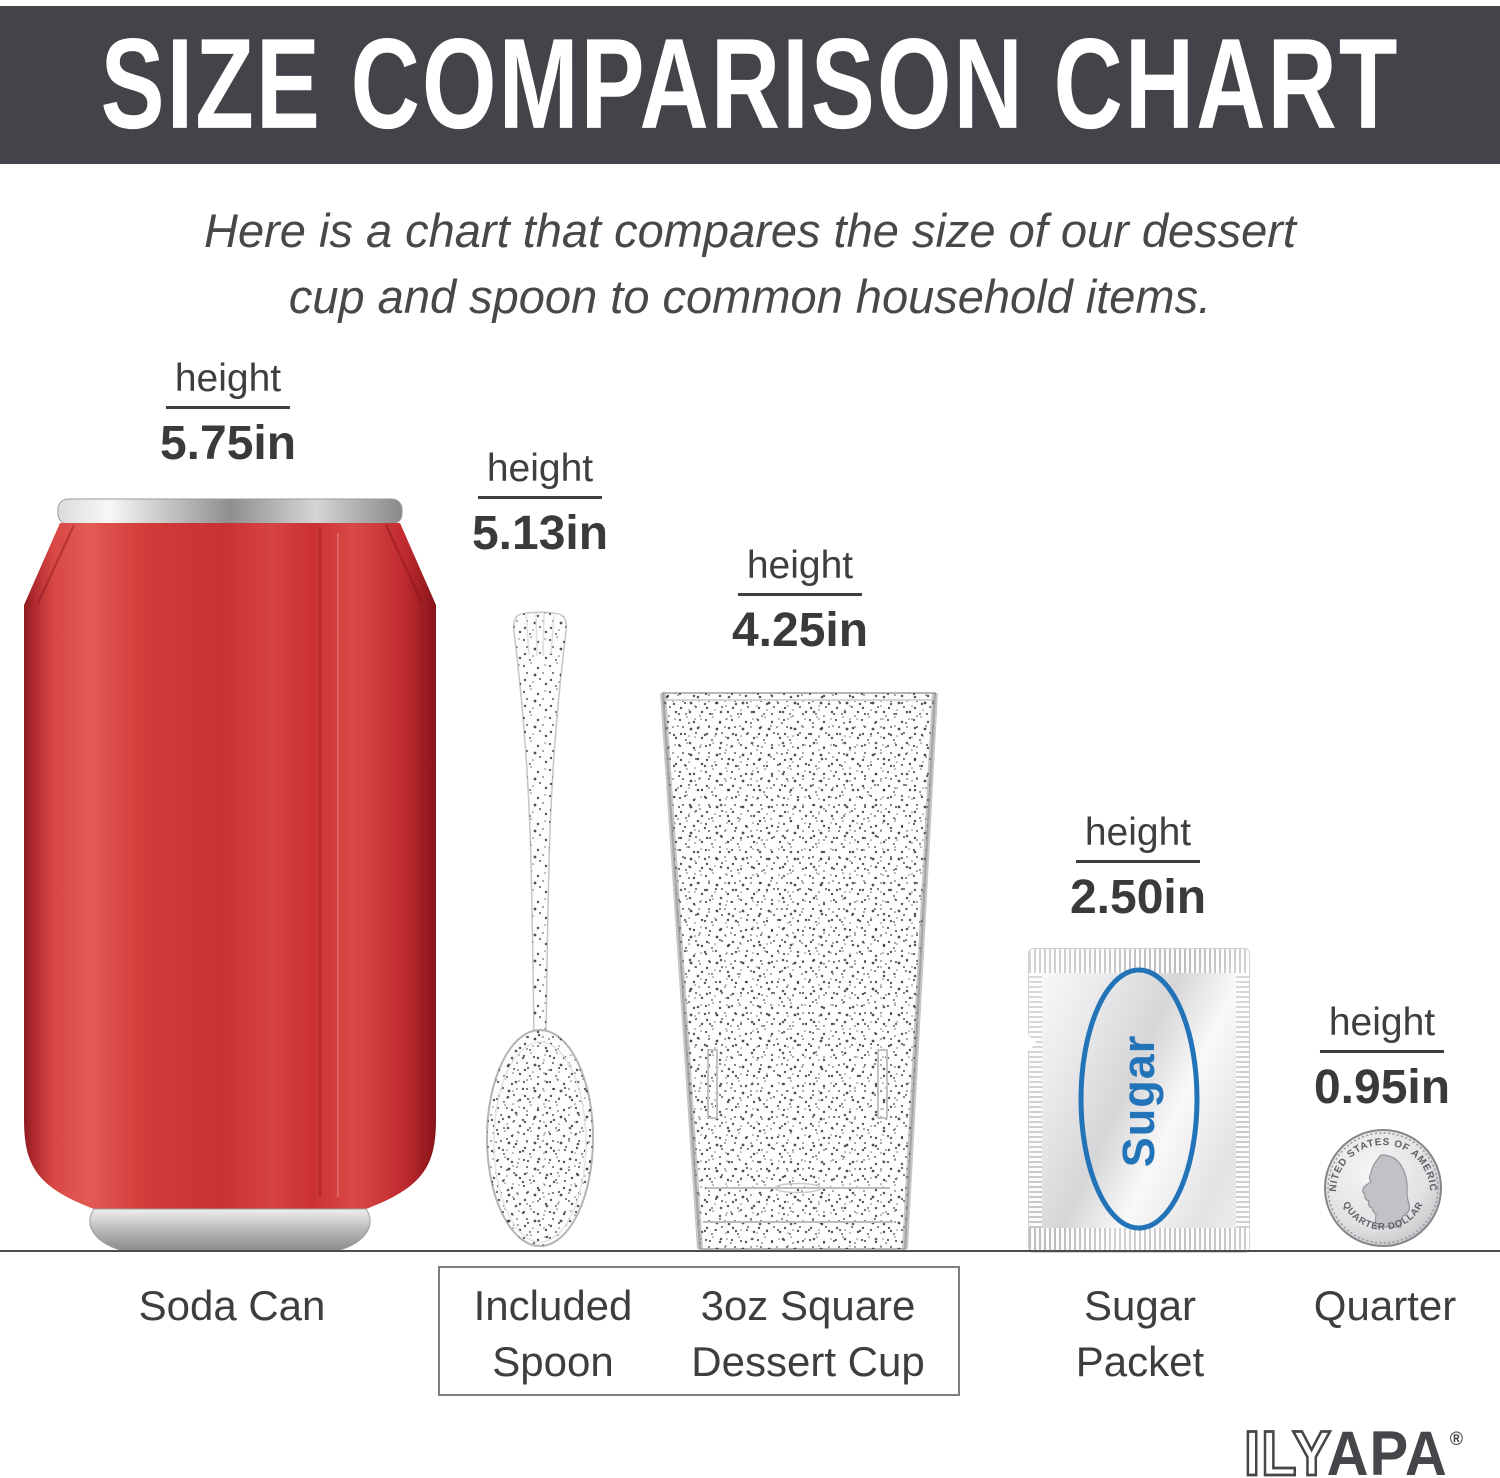 Image resolution: width=1500 pixels, height=1478 pixels. I want to click on included-spoon-caption: Included Spoon, so click(553, 1334).